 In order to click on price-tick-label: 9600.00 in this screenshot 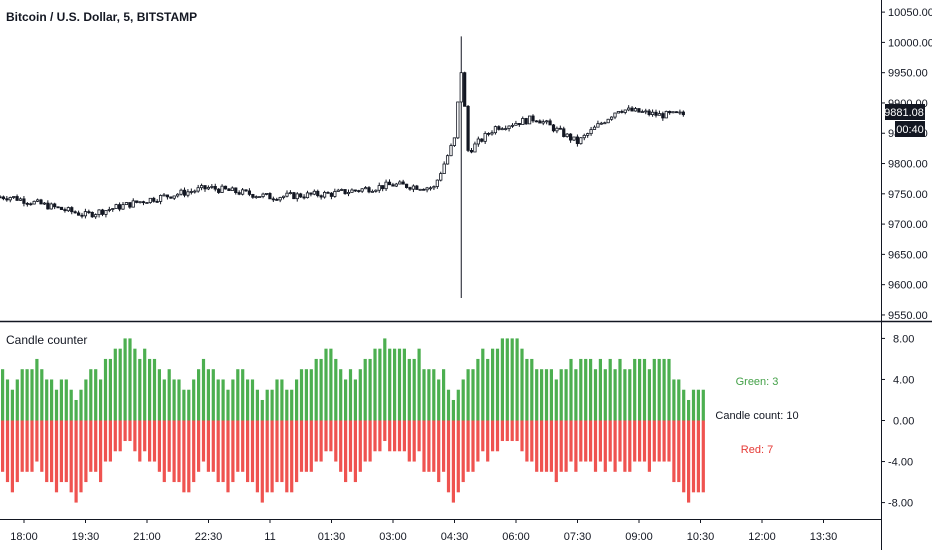, I will do `click(908, 286)`.